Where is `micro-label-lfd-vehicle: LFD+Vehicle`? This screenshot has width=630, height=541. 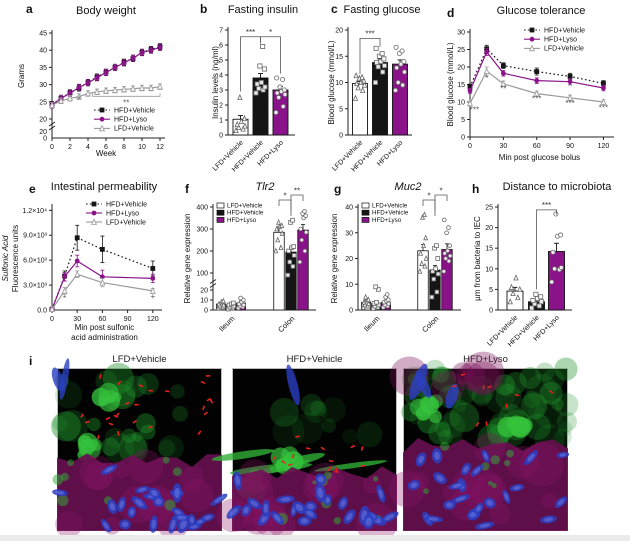
micro-label-lfd-vehicle: LFD+Vehicle is located at coordinates (139, 359).